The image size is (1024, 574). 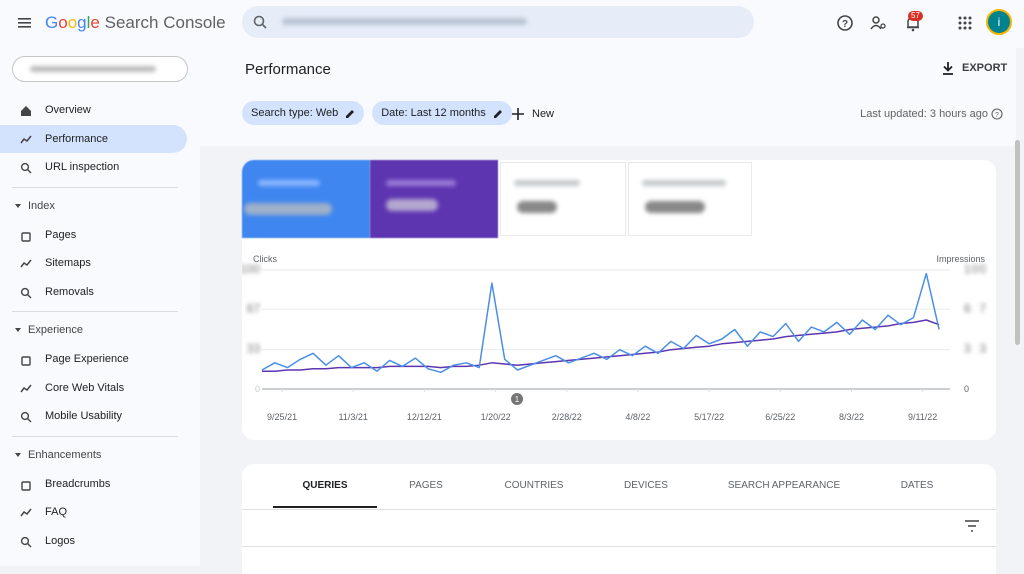 I want to click on y-tick-label: 0, so click(x=257, y=389).